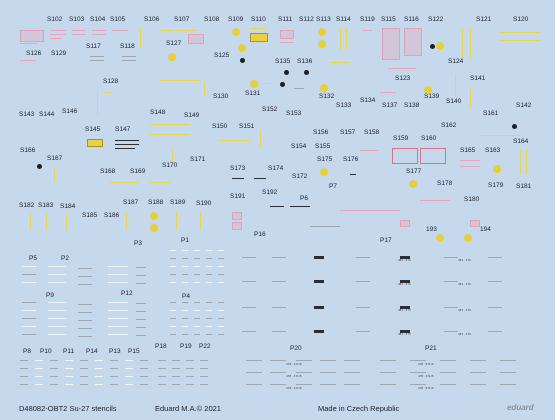 This screenshot has width=555, height=420. Describe the element at coordinates (491, 113) in the screenshot. I see `label-S161: S161` at that location.